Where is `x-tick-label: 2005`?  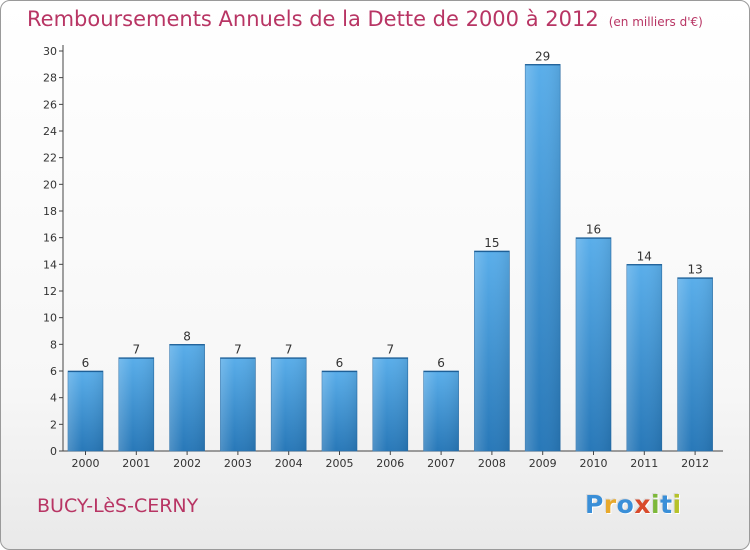 x-tick-label: 2005 is located at coordinates (340, 463).